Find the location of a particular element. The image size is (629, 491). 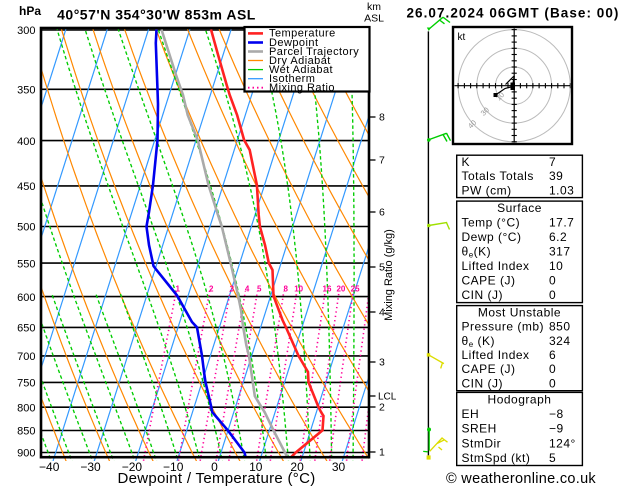

svg-text: 20 is located at coordinates (340, 289).